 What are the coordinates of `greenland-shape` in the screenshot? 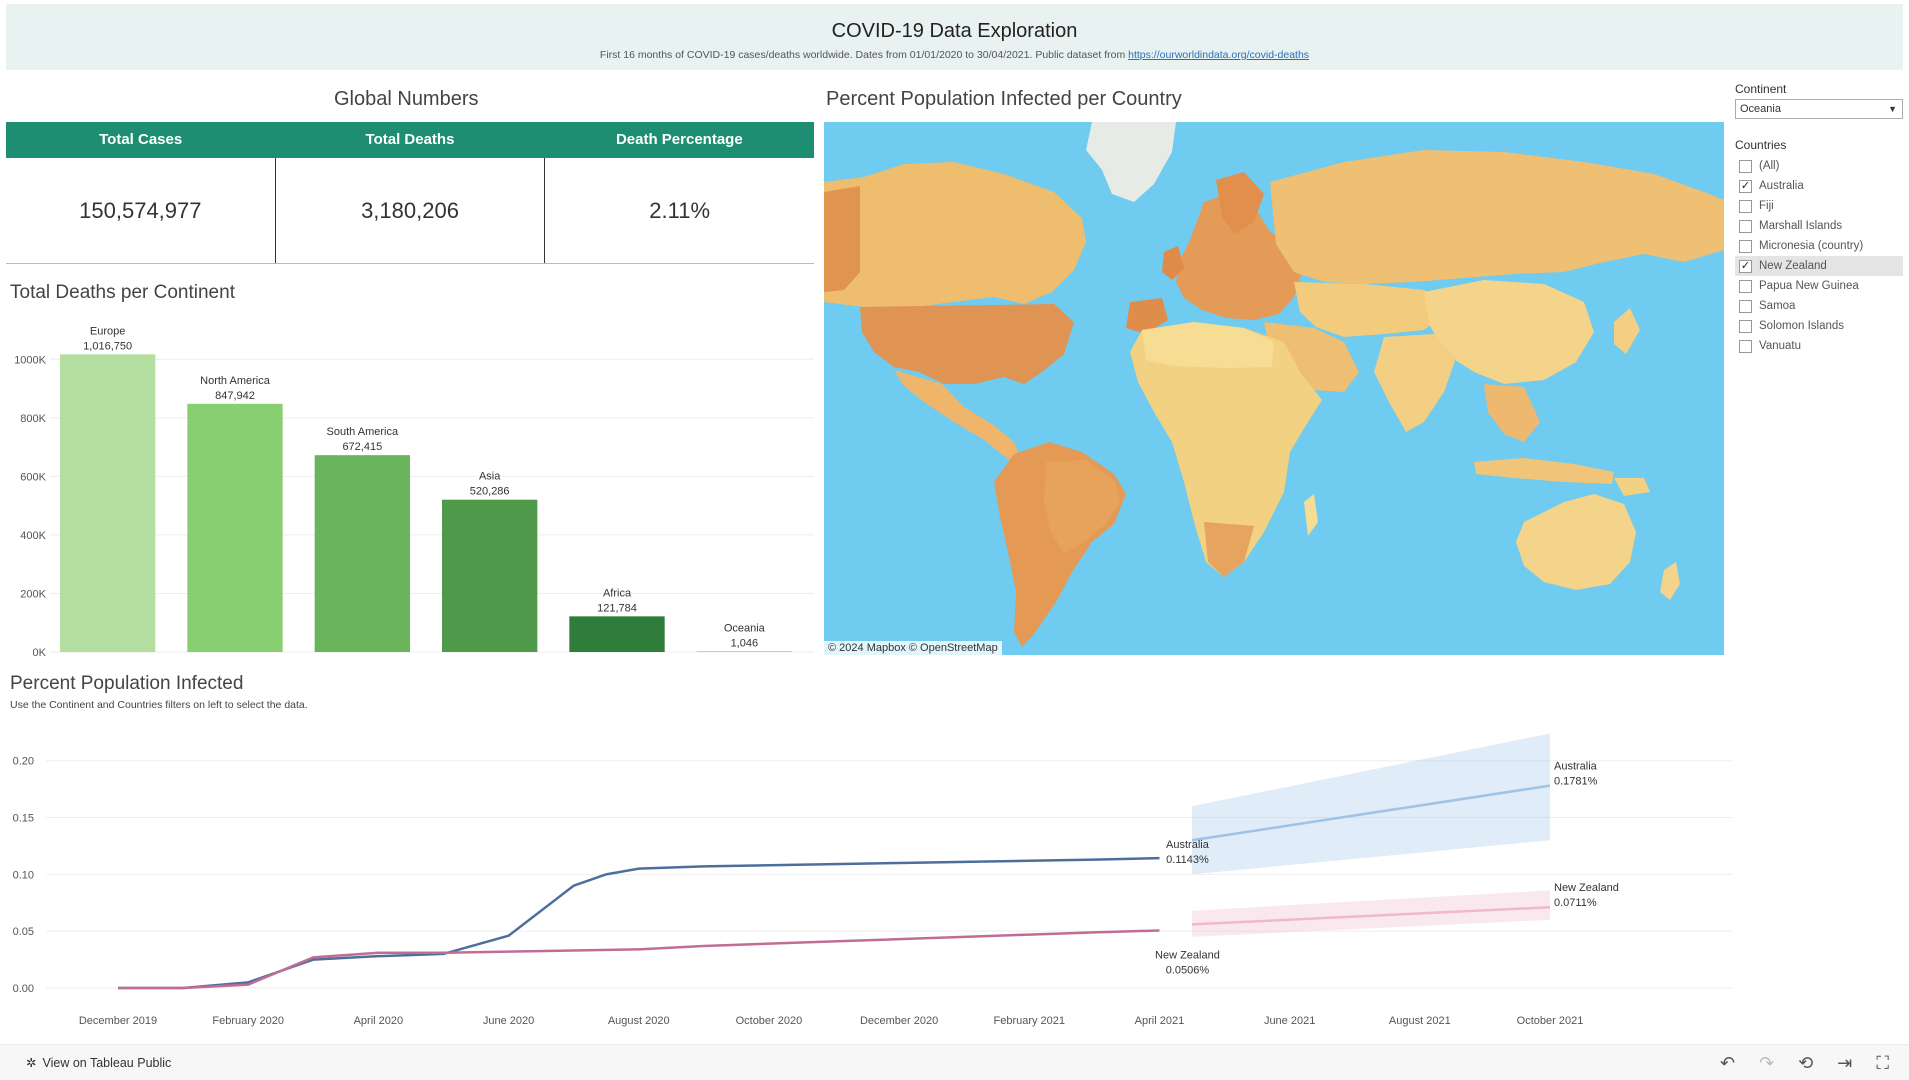 It's located at (1131, 162).